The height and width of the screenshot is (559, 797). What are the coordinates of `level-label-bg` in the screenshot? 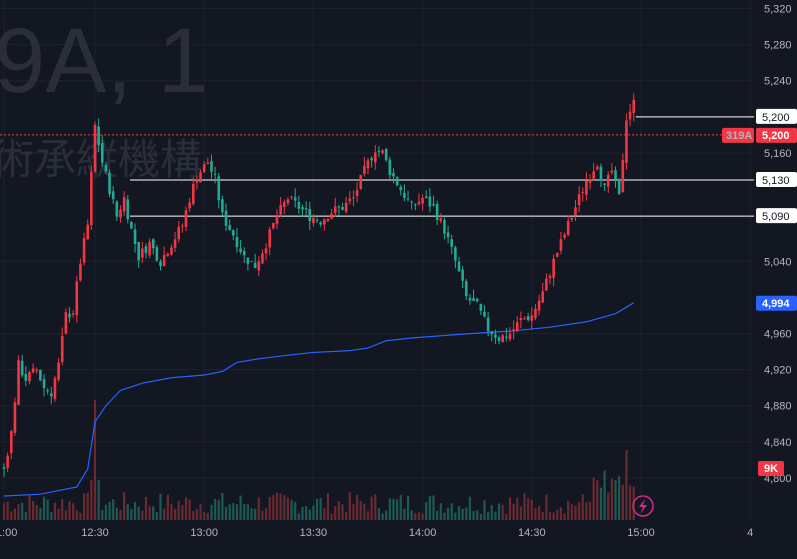 It's located at (776, 216).